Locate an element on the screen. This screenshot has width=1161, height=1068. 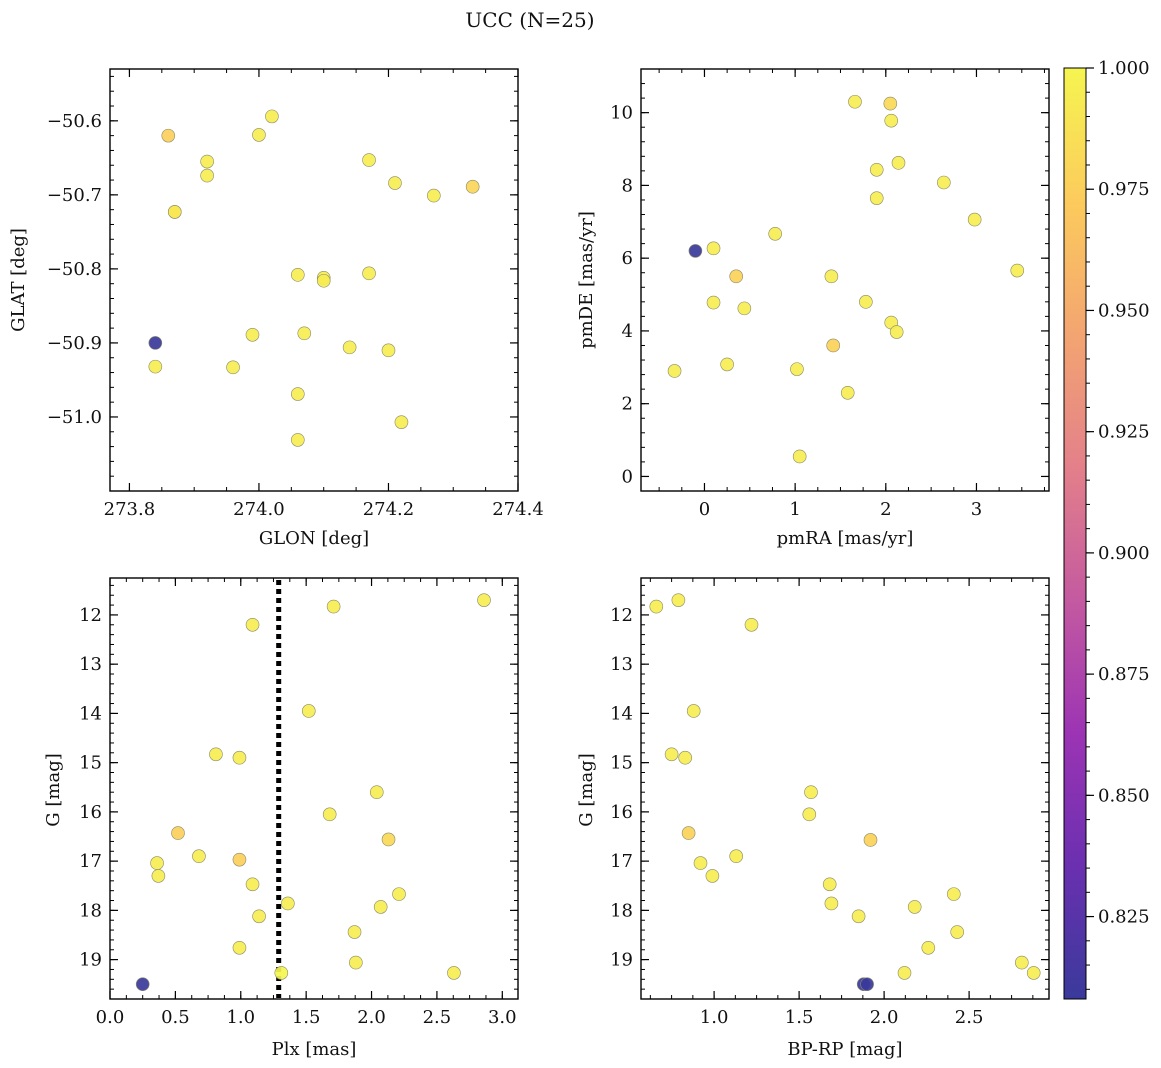
x-tick-label: 0 is located at coordinates (704, 509).